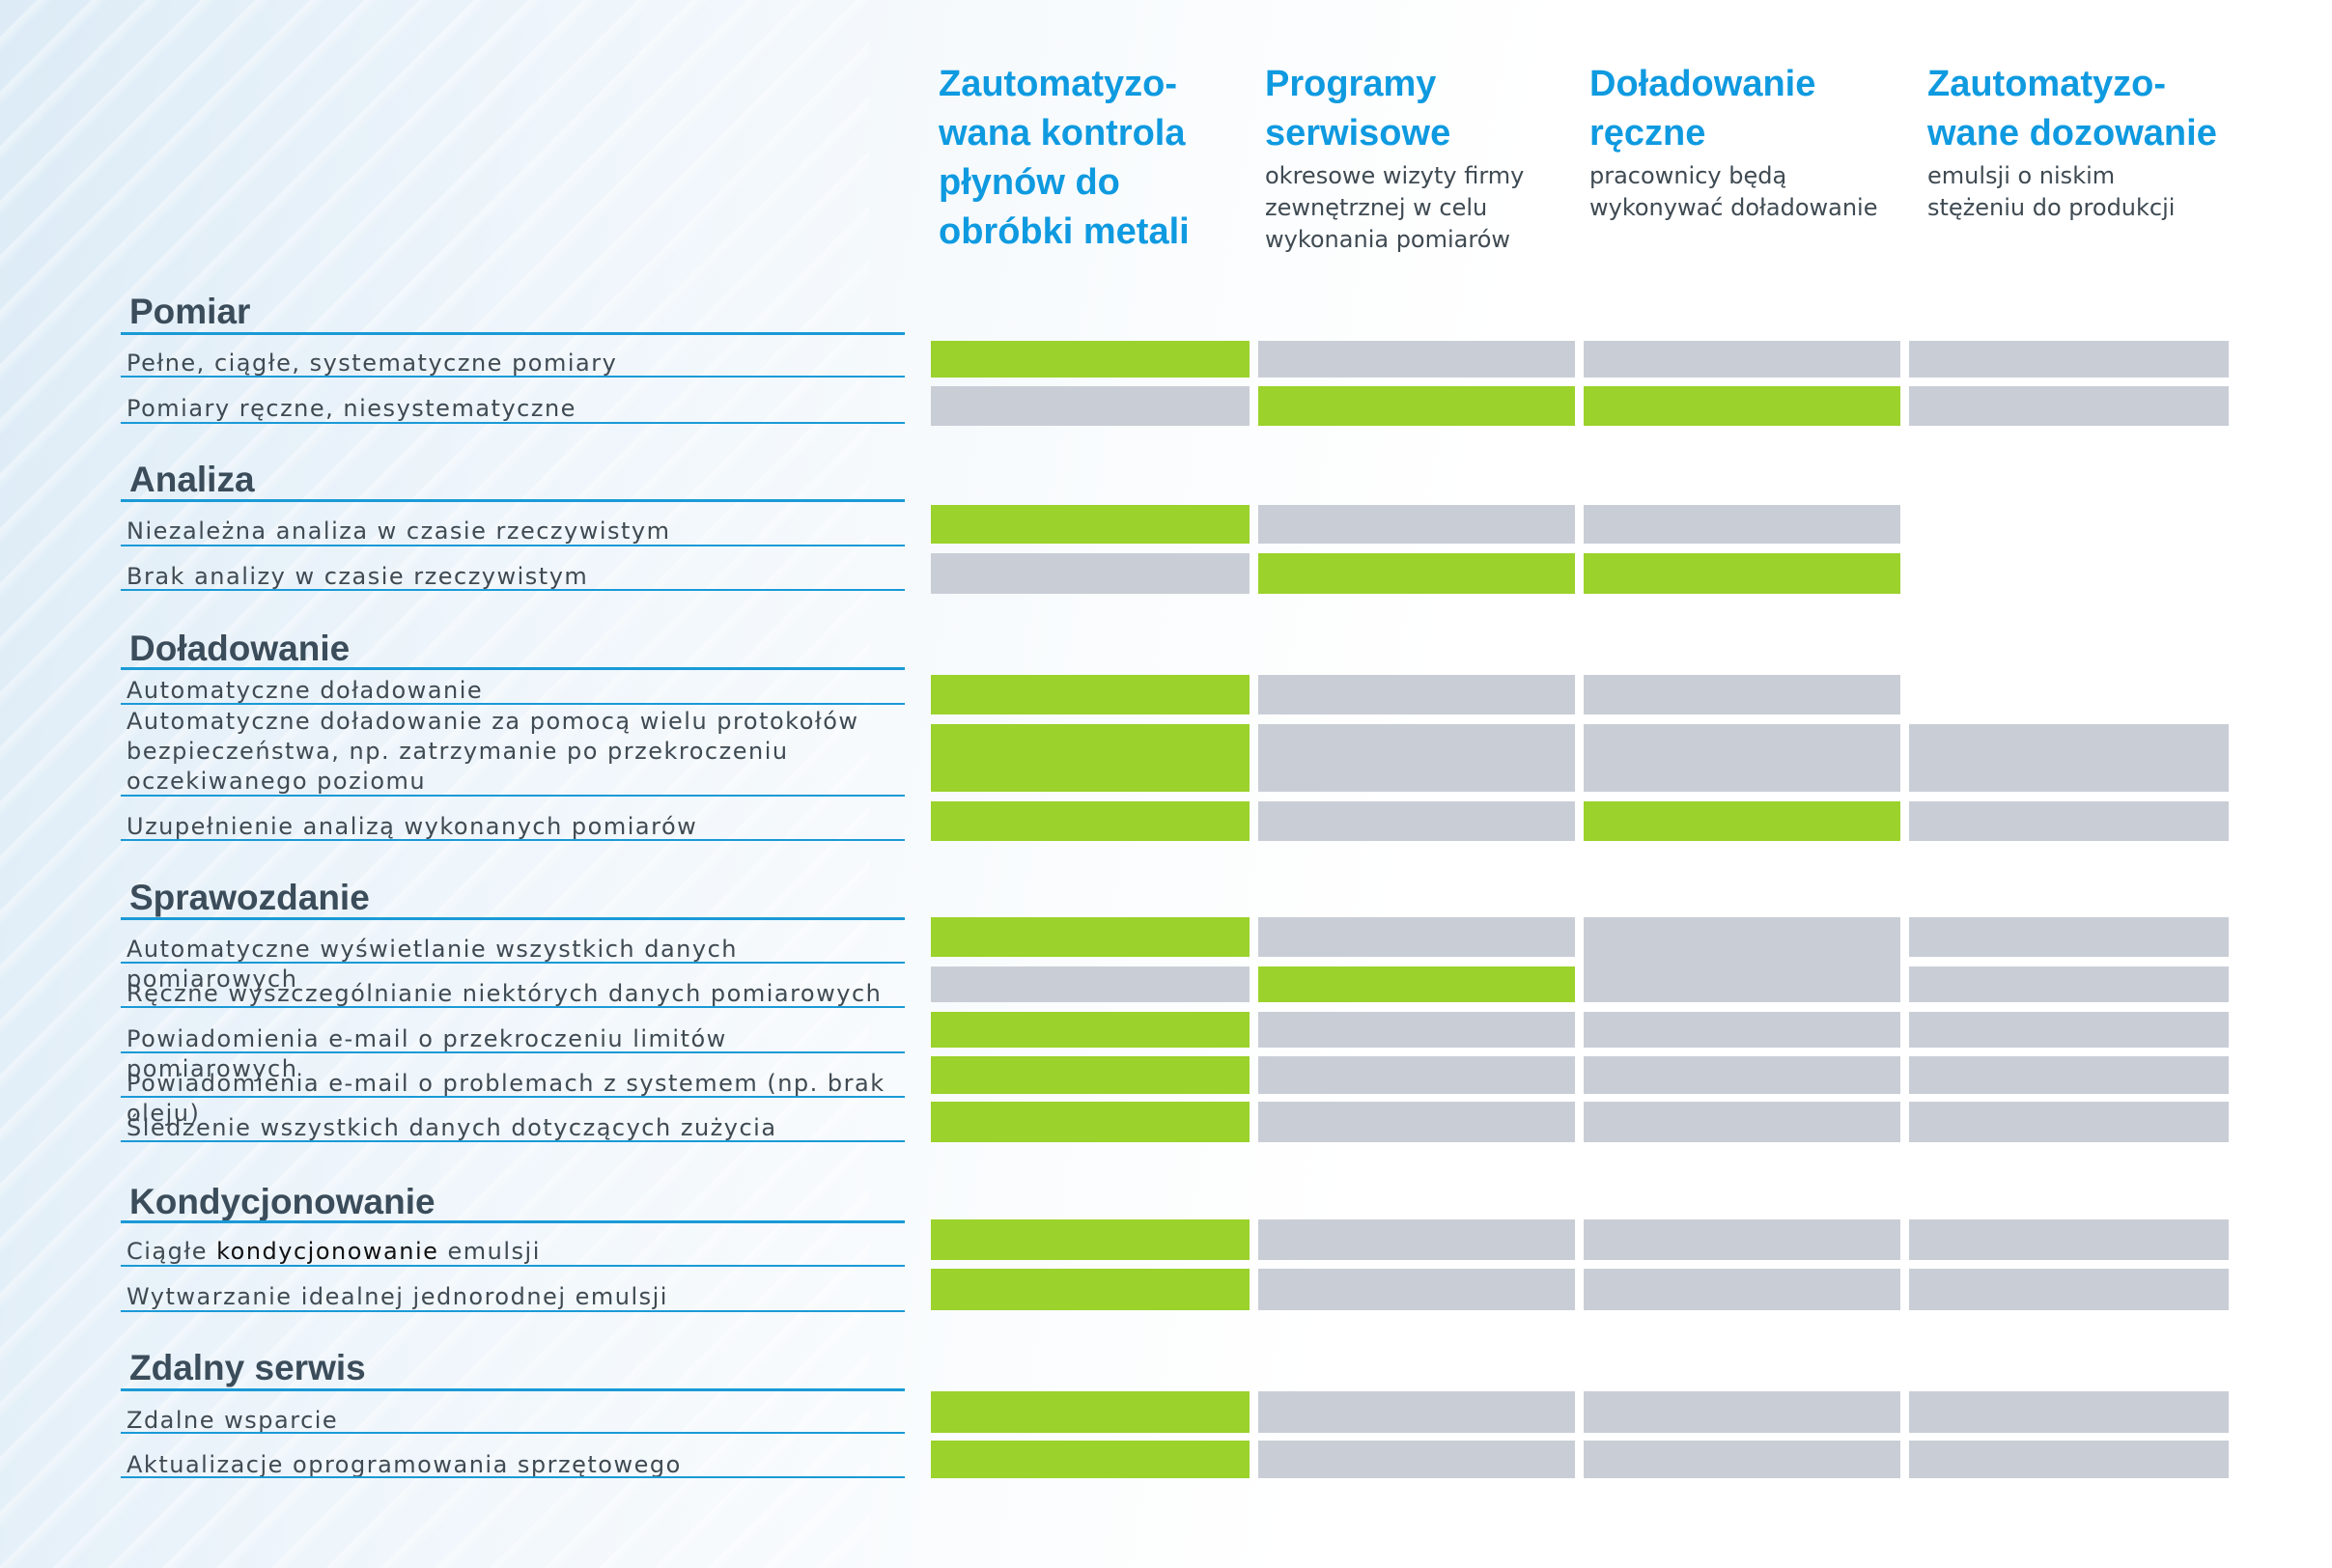 The width and height of the screenshot is (2332, 1568). What do you see at coordinates (1742, 960) in the screenshot?
I see `cell-no-merged` at bounding box center [1742, 960].